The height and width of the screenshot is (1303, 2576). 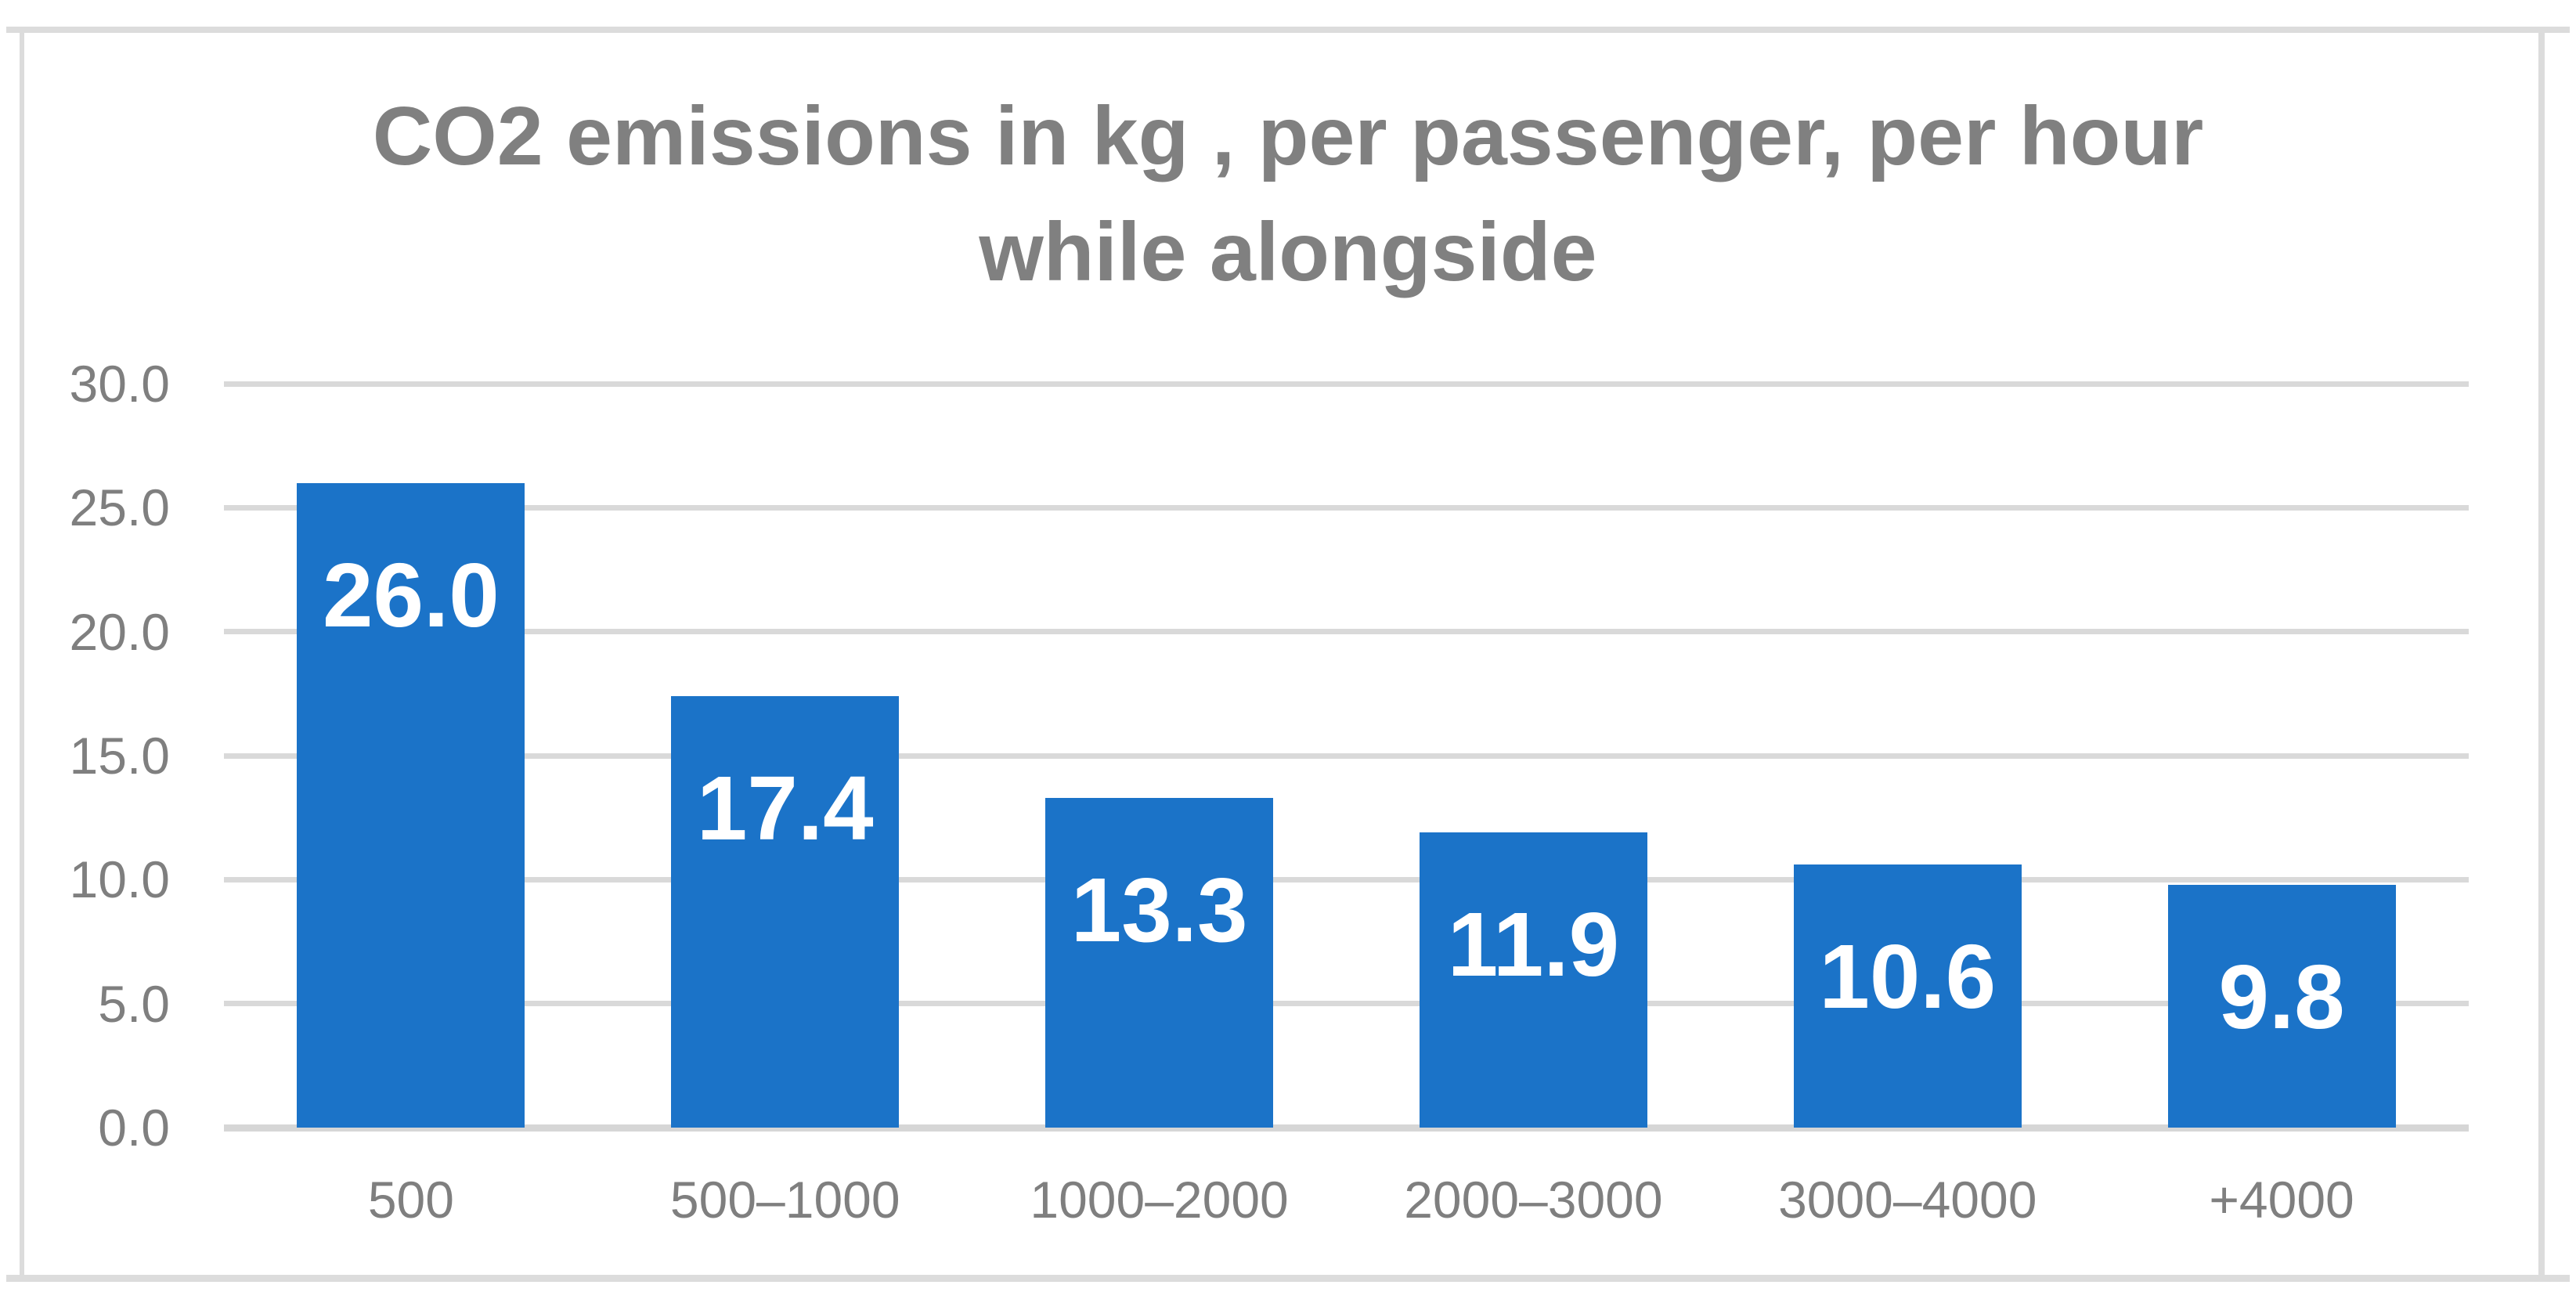 What do you see at coordinates (1159, 909) in the screenshot?
I see `bar-value-label: 13.3` at bounding box center [1159, 909].